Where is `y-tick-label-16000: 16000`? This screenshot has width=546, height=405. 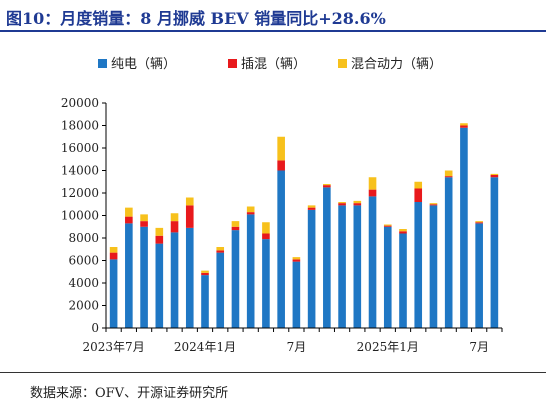 y-tick-label-16000: 16000 is located at coordinates (80, 148).